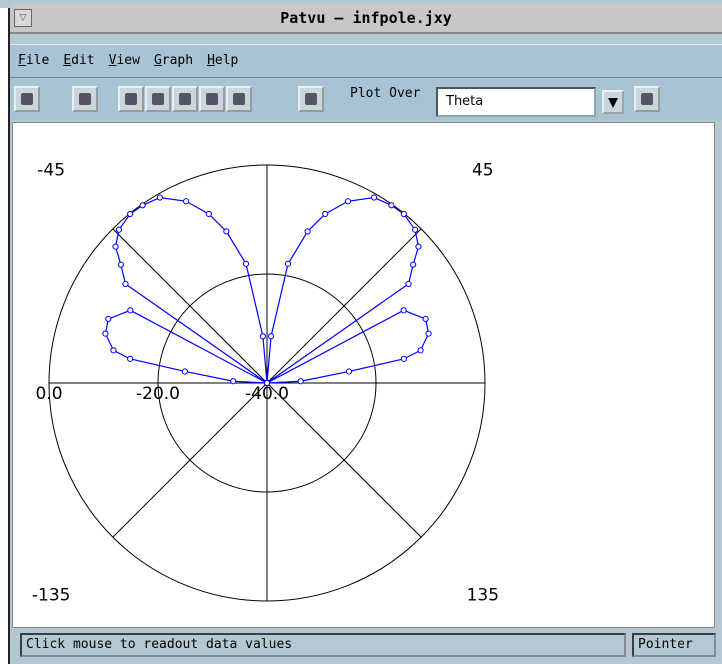 This screenshot has width=722, height=664. What do you see at coordinates (185, 99) in the screenshot?
I see `zoom-out-button` at bounding box center [185, 99].